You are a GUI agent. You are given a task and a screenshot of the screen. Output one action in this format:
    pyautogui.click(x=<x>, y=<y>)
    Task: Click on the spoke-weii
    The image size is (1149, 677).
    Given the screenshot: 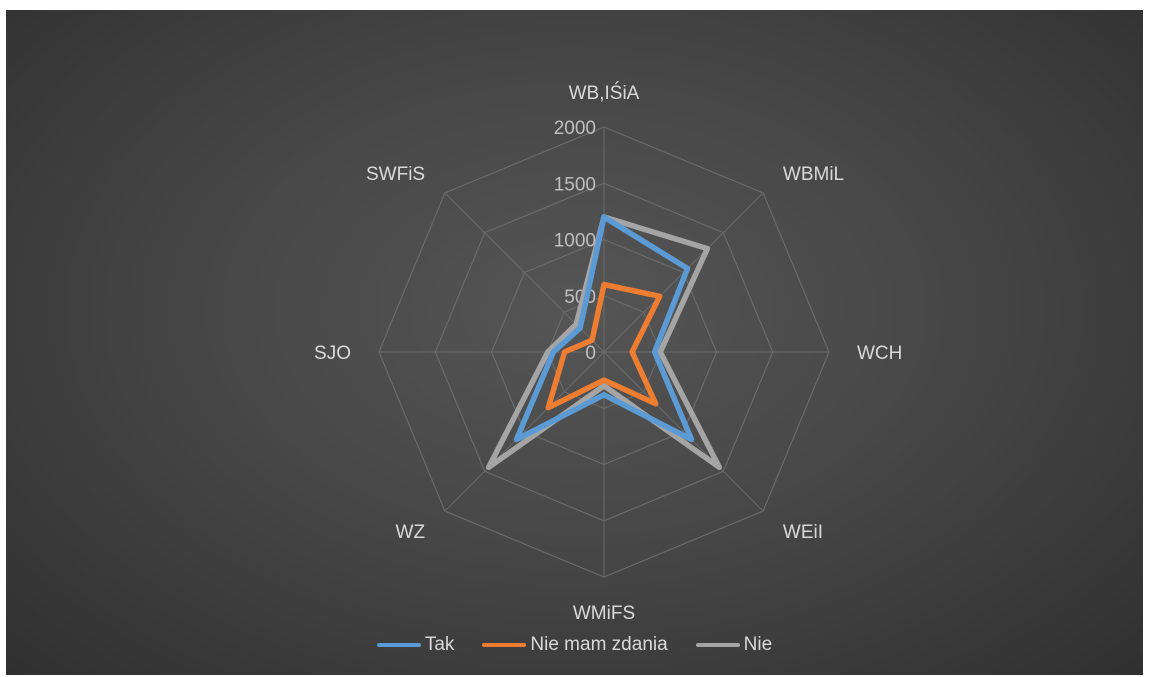 What is the action you would take?
    pyautogui.click(x=683, y=431)
    